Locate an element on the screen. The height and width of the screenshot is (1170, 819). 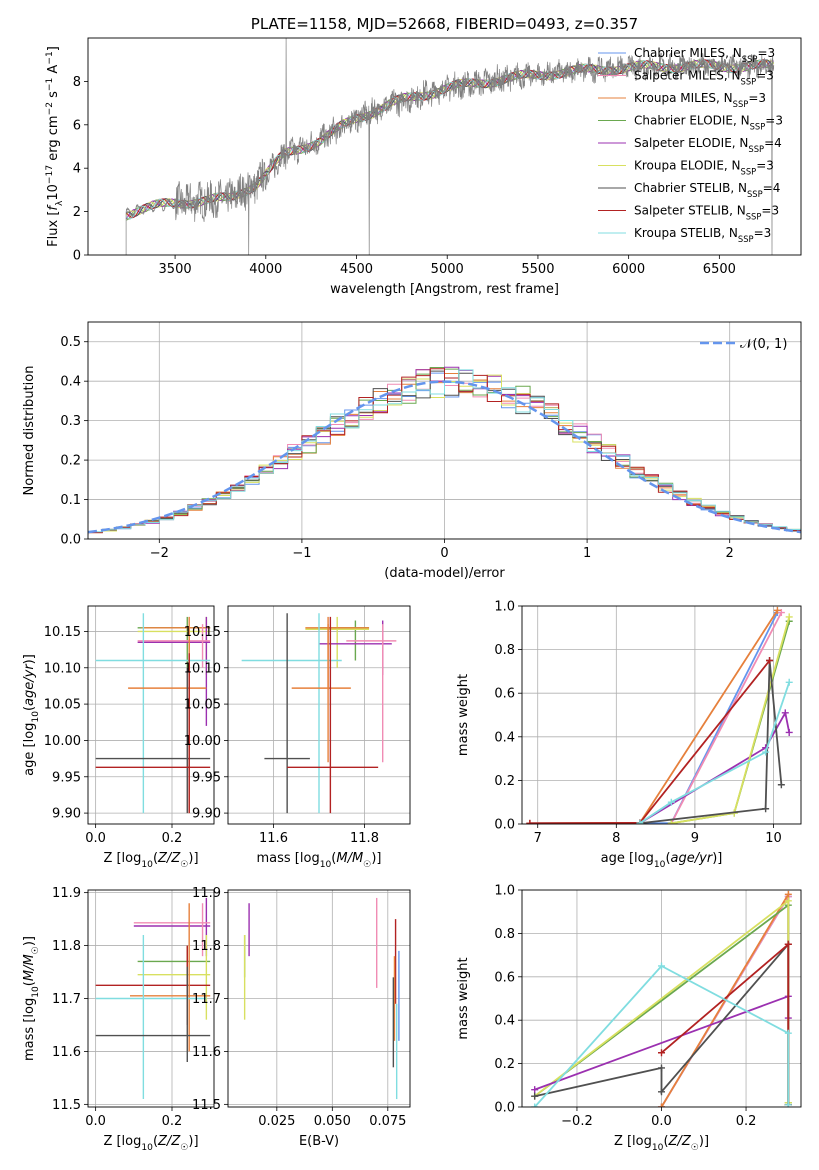
y-tick-label: 0.3 is located at coordinates (70, 421).